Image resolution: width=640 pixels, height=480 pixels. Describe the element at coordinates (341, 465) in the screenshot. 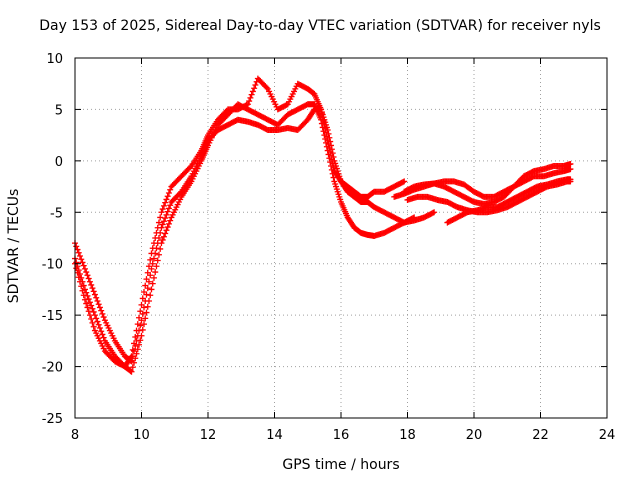

I see `x-axis-label: GPS time / hours` at that location.